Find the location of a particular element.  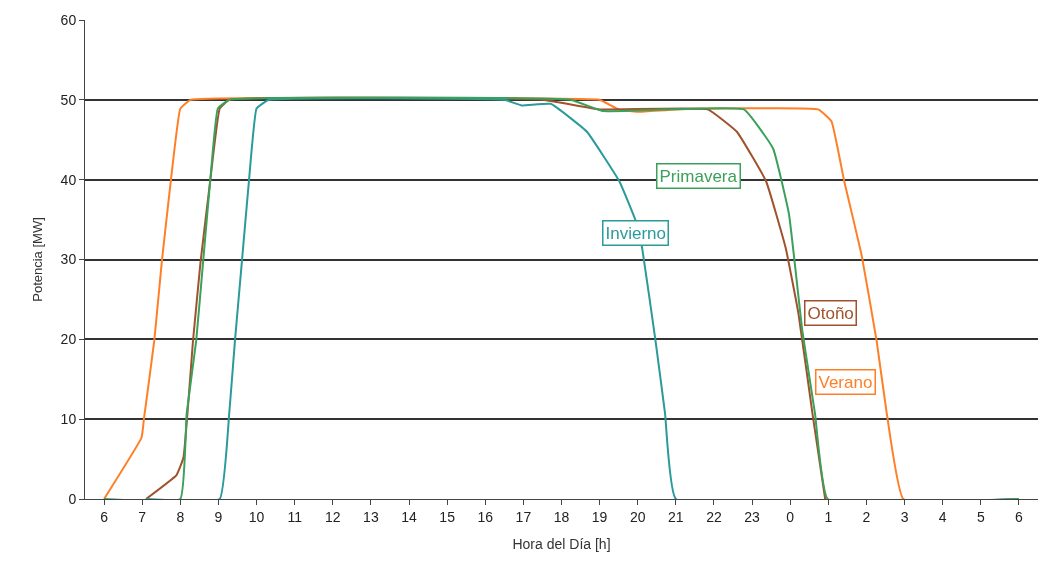

y-tick-label: 10 is located at coordinates (68, 419).